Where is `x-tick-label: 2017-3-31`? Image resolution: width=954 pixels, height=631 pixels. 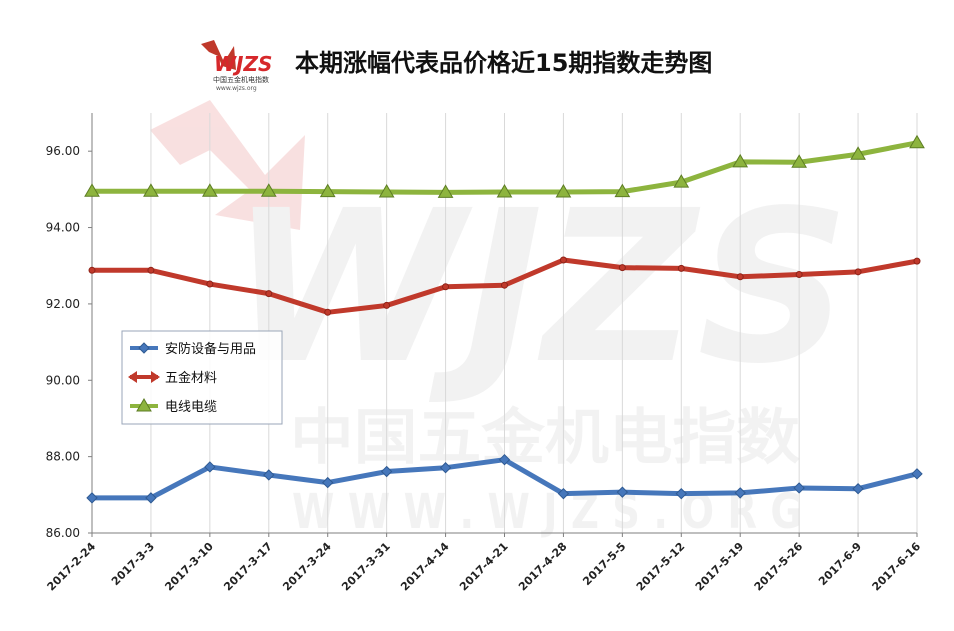 x-tick-label: 2017-3-31 is located at coordinates (366, 567).